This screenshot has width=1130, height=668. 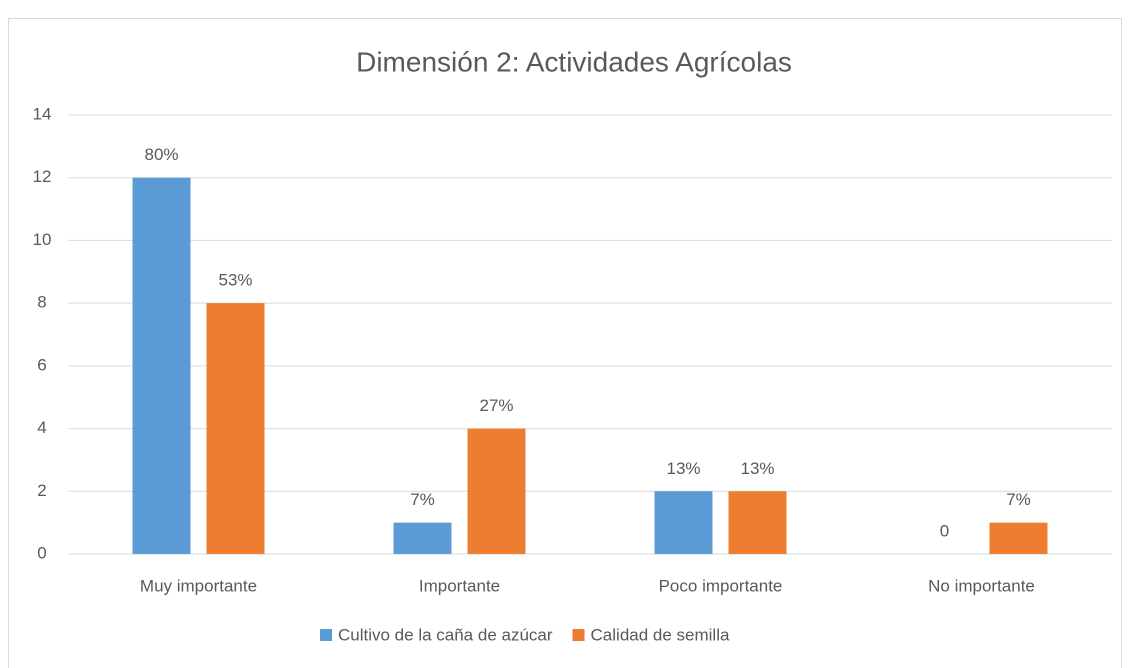 What do you see at coordinates (41, 552) in the screenshot?
I see `y-tick-label: 0` at bounding box center [41, 552].